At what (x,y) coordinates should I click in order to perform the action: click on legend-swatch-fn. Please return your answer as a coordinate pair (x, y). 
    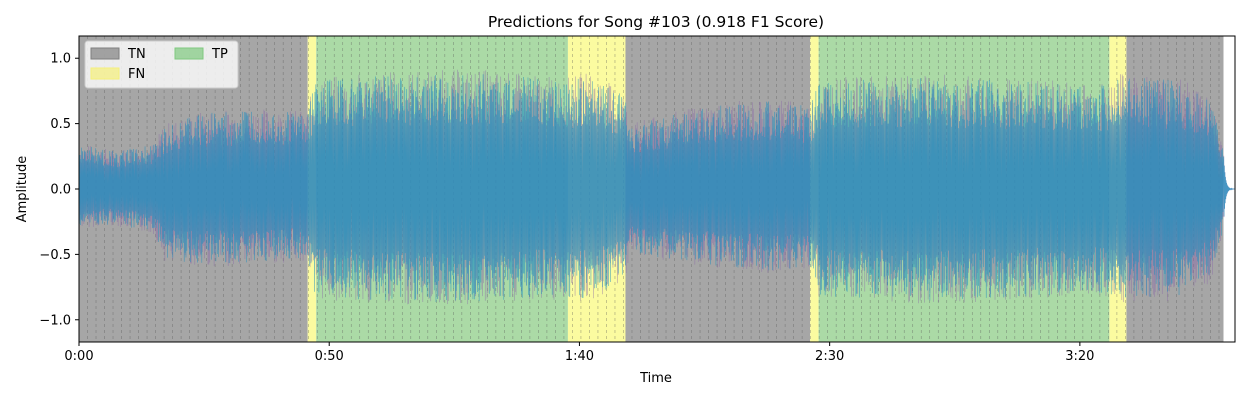
    Looking at the image, I should click on (105, 73).